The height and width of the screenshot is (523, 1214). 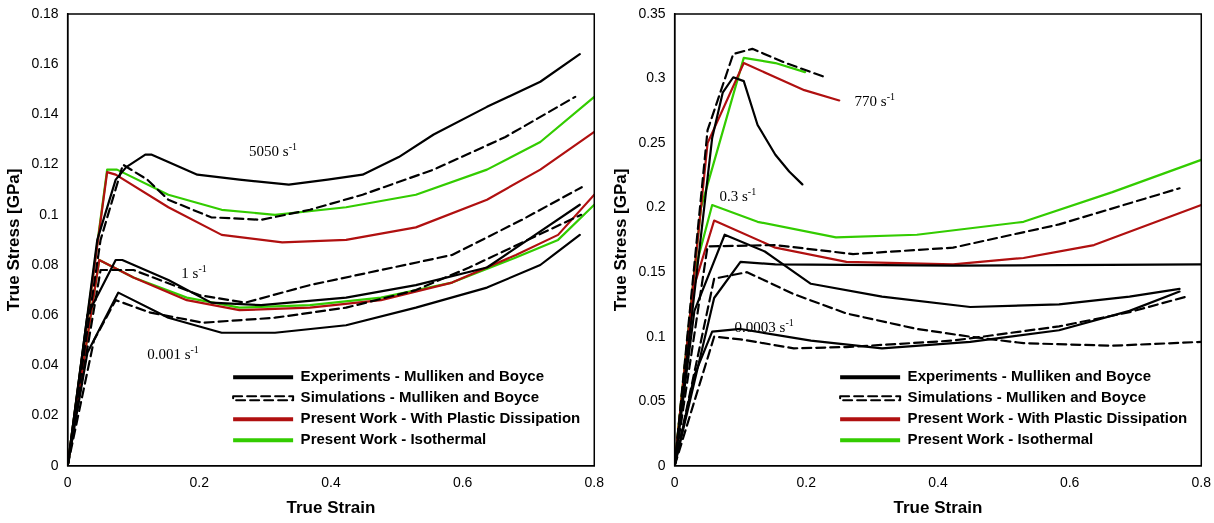 What do you see at coordinates (45, 12) in the screenshot?
I see `y-tick-label: 0.18` at bounding box center [45, 12].